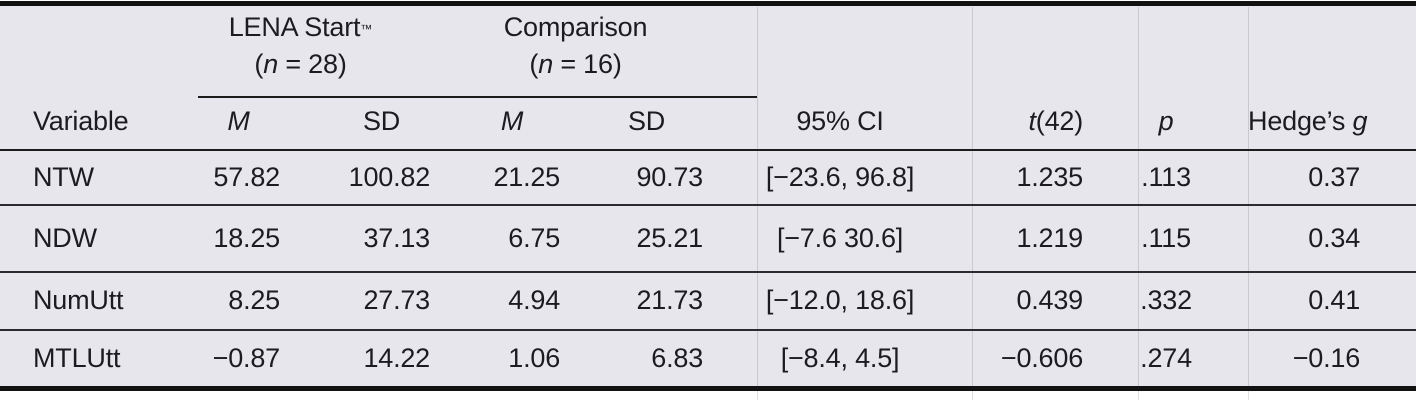 The height and width of the screenshot is (416, 1416). Describe the element at coordinates (397, 300) in the screenshot. I see `sd-lena-cell: 27.73` at that location.